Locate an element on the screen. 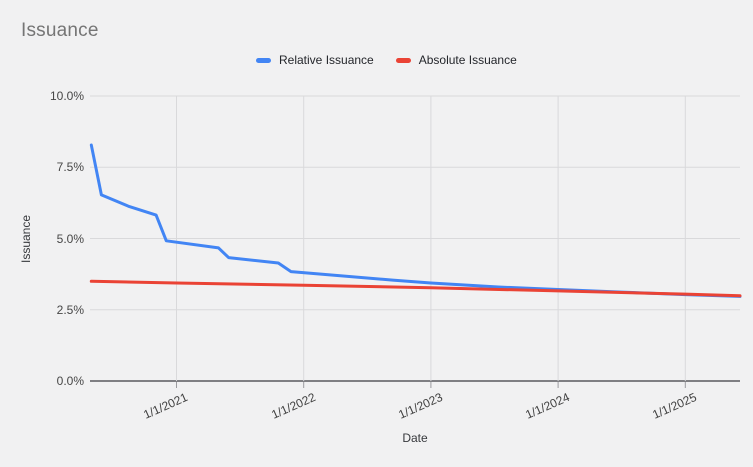  x-axis-title: Date is located at coordinates (415, 438).